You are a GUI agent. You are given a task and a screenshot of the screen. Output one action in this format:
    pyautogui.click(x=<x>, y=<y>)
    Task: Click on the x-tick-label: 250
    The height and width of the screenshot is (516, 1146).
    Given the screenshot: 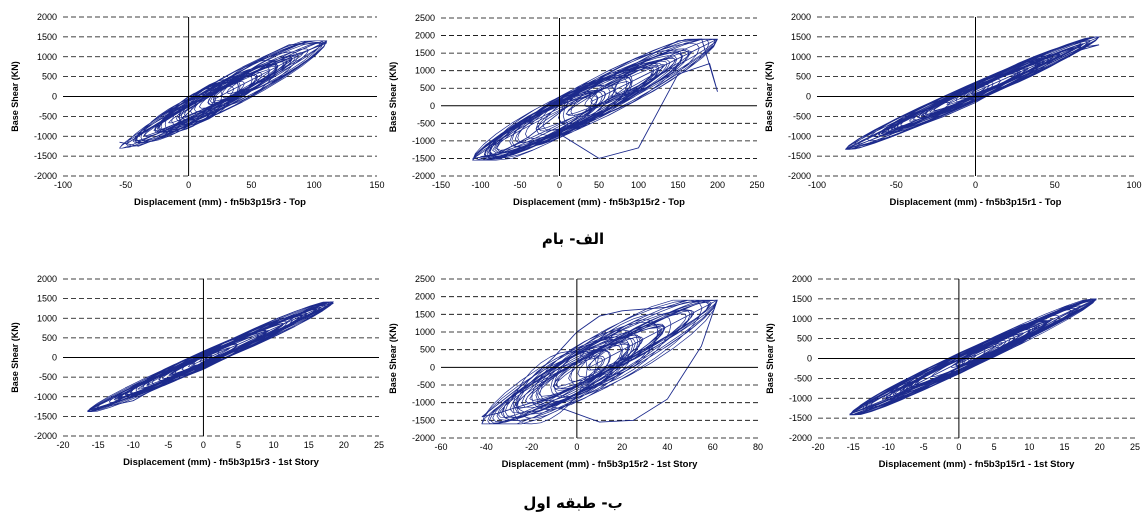 What is the action you would take?
    pyautogui.click(x=756, y=185)
    